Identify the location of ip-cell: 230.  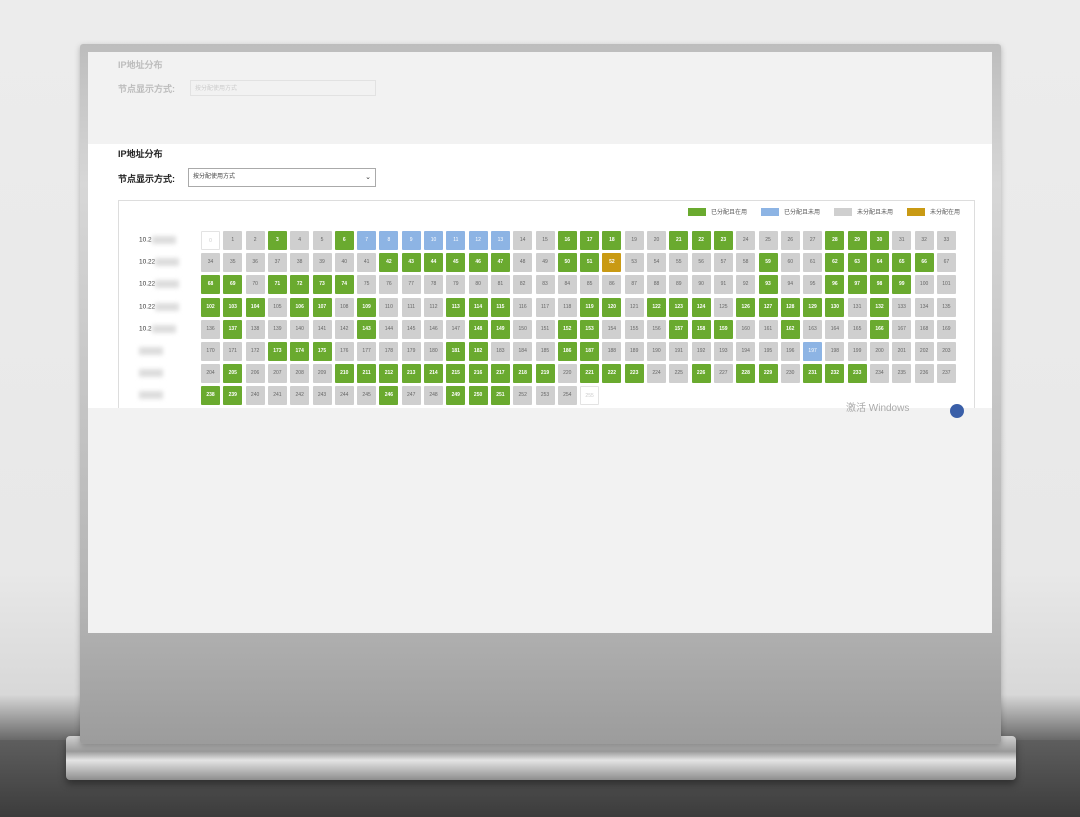
(790, 374).